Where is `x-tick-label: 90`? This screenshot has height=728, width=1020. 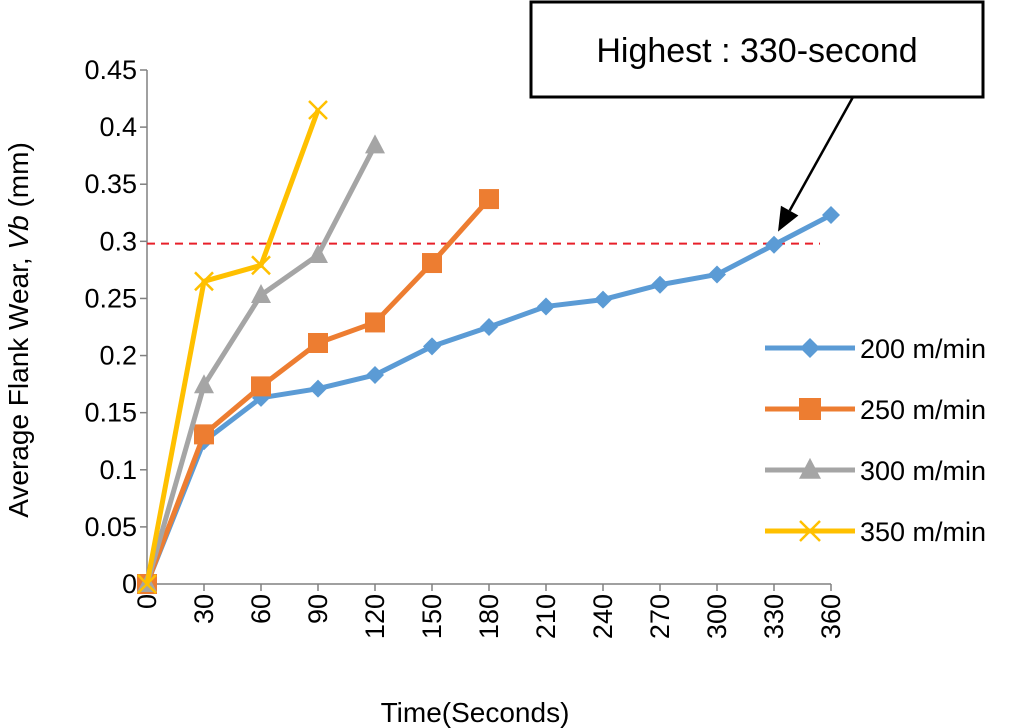
x-tick-label: 90 is located at coordinates (318, 609).